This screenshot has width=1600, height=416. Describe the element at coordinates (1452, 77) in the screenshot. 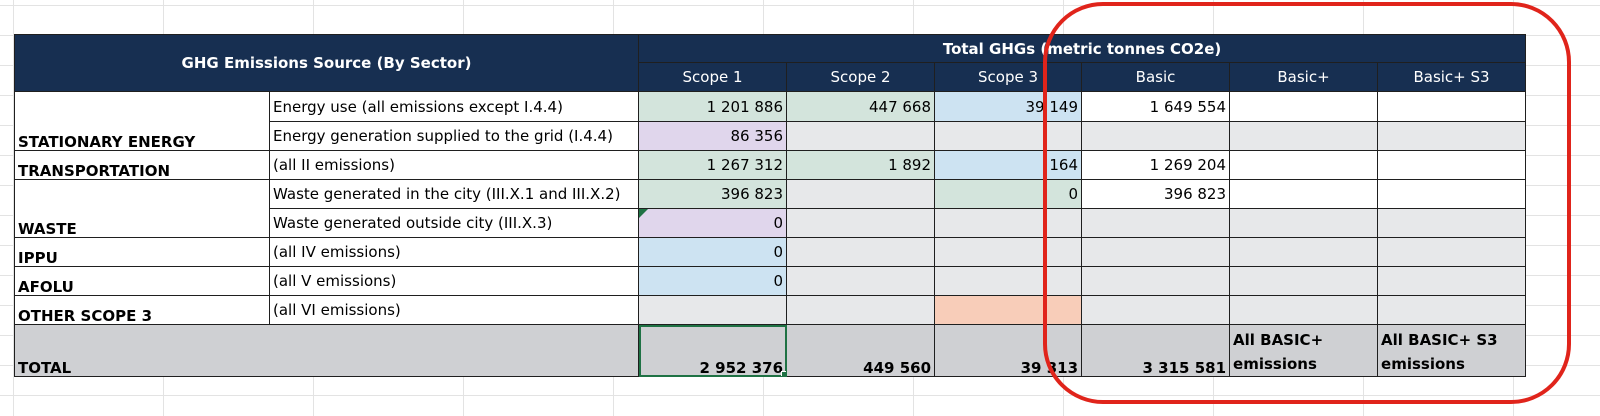

I see `col-header-basic-plus-s3: Basic+ S3` at that location.